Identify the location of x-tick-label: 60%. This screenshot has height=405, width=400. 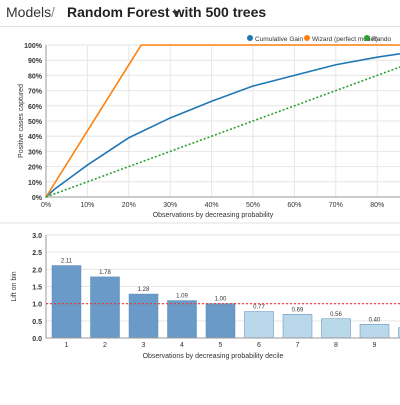
(294, 205).